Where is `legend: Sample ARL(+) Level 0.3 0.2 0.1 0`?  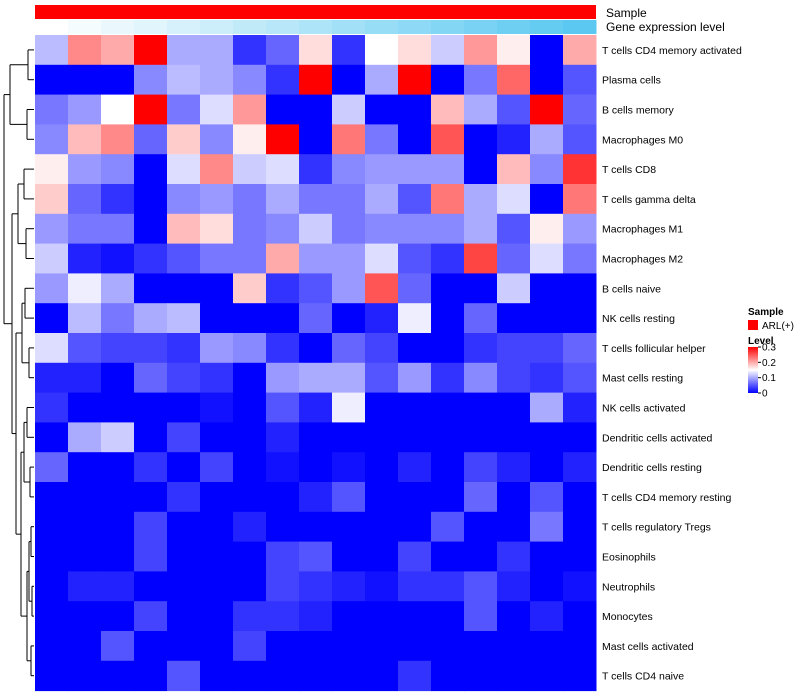 legend: Sample ARL(+) Level 0.3 0.2 0.1 0 is located at coordinates (771, 353).